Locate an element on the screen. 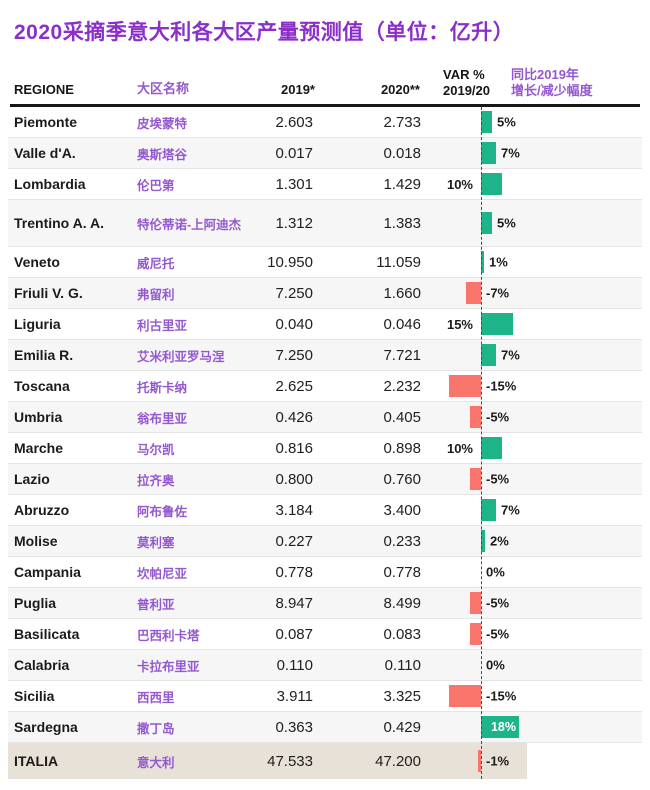 This screenshot has height=790, width=650. region-name-cn: 伦巴第 is located at coordinates (156, 185).